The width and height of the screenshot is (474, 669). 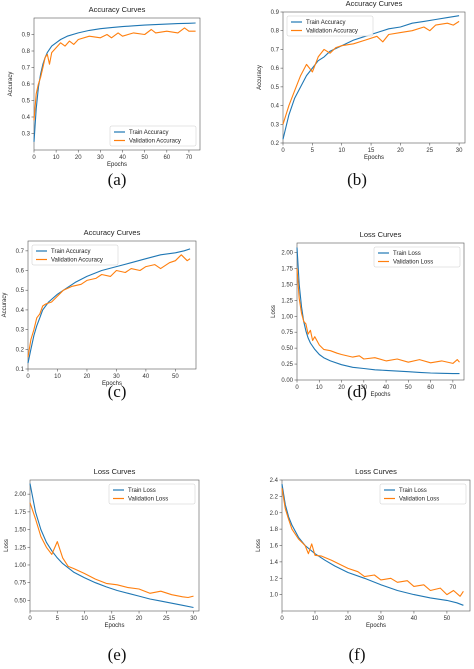 What do you see at coordinates (374, 4) in the screenshot?
I see `chart-b-title: Accuracy Curves` at bounding box center [374, 4].